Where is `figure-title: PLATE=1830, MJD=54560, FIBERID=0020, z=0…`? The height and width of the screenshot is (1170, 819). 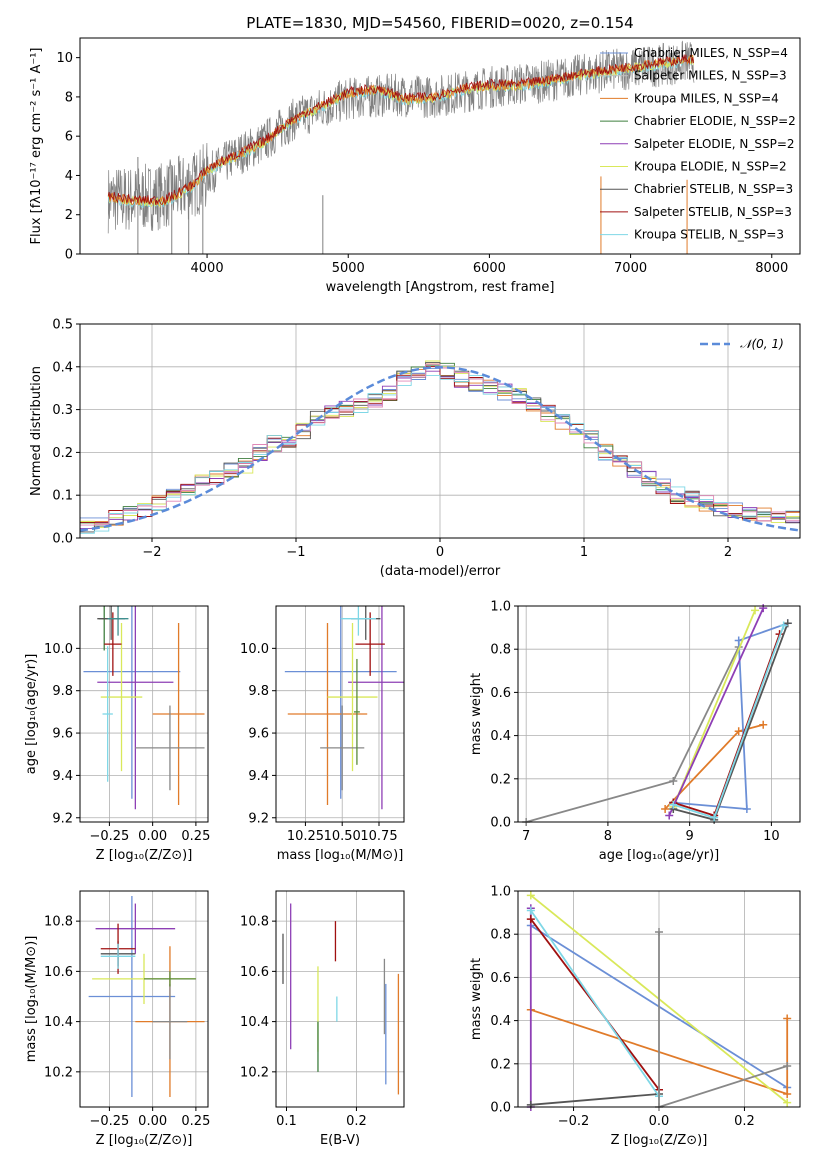 figure-title: PLATE=1830, MJD=54560, FIBERID=0020, z=0… is located at coordinates (439, 23).